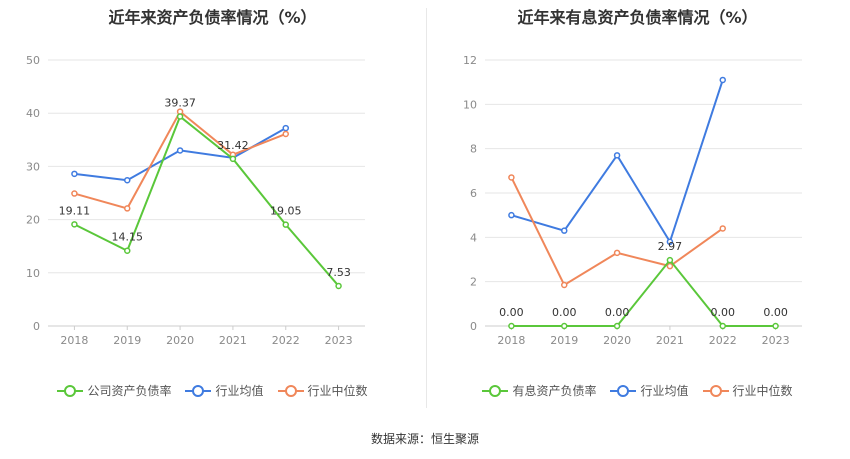 Image resolution: width=850 pixels, height=459 pixels. What do you see at coordinates (33, 60) in the screenshot?
I see `y-tick-label: 50` at bounding box center [33, 60].